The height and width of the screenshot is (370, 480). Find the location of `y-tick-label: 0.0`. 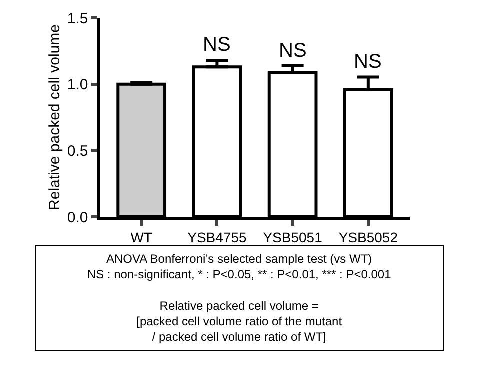

y-tick-label: 0.0 is located at coordinates (77, 217).